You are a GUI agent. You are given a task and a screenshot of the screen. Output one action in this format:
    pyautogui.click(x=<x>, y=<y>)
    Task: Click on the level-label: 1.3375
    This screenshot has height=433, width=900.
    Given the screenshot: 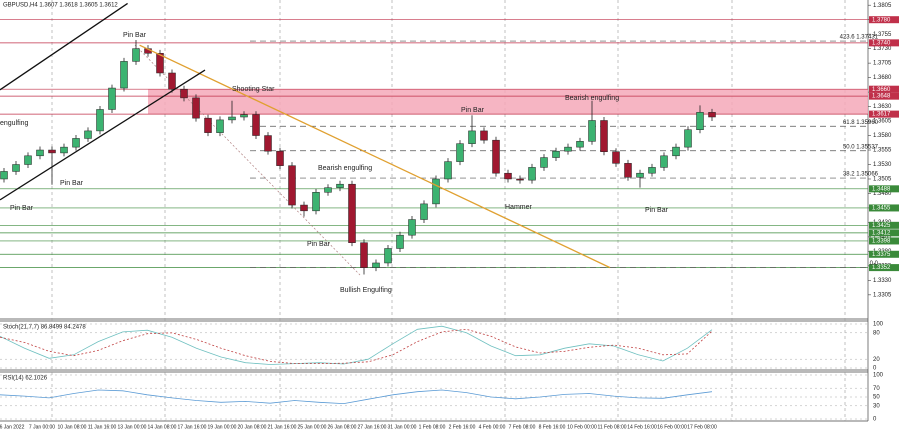 What is the action you would take?
    pyautogui.click(x=881, y=255)
    